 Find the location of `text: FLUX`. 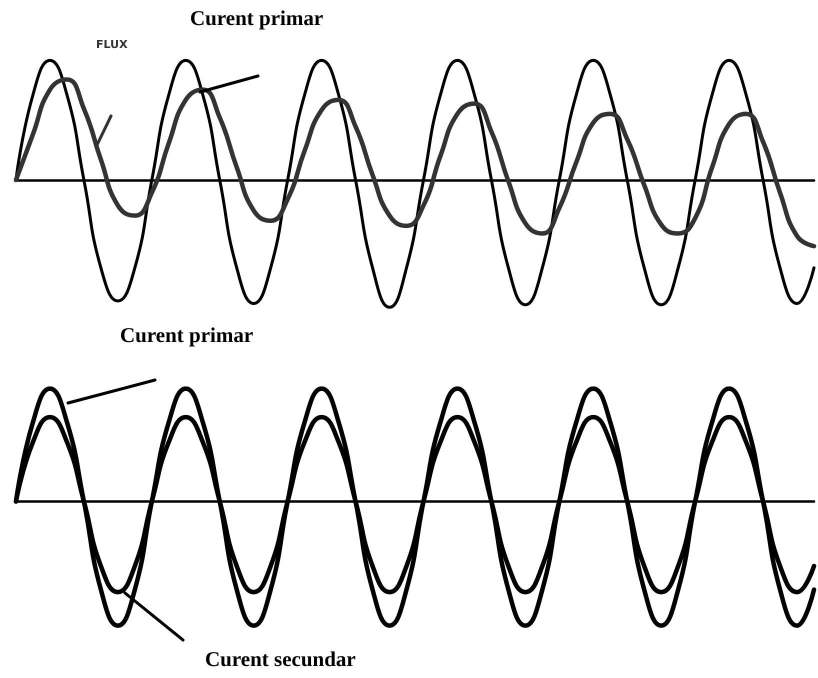

text: FLUX is located at coordinates (112, 44).